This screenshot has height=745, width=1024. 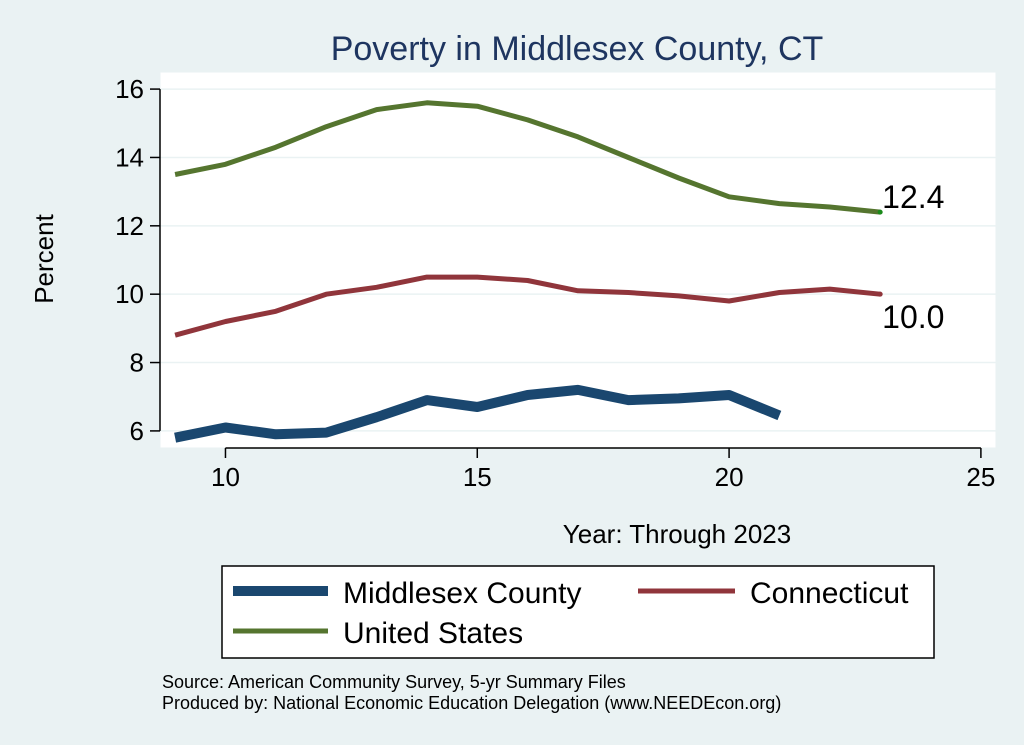 What do you see at coordinates (880, 294) in the screenshot?
I see `end-point-connecticut` at bounding box center [880, 294].